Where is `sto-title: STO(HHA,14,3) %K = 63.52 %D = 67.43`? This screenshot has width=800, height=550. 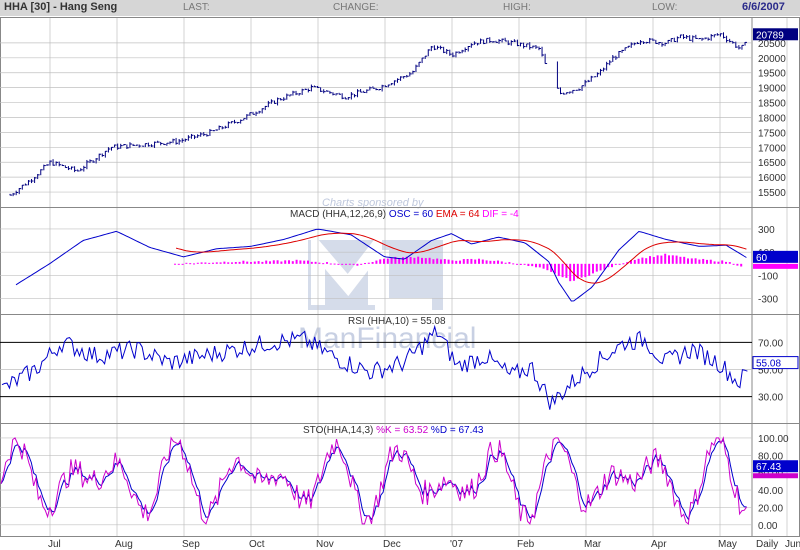
sto-title: STO(HHA,14,3) %K = 63.52 %D = 67.43 is located at coordinates (393, 430).